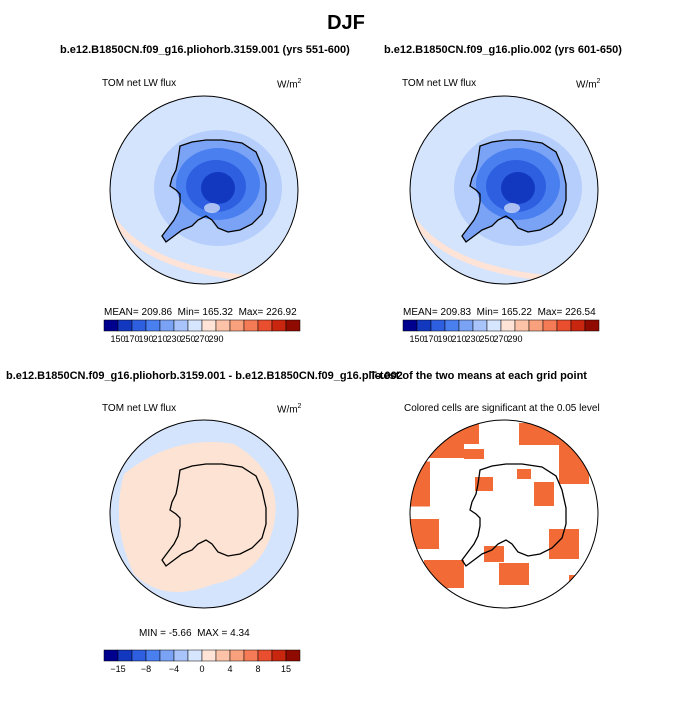  I want to click on units-top-right: W/m2, so click(588, 84).